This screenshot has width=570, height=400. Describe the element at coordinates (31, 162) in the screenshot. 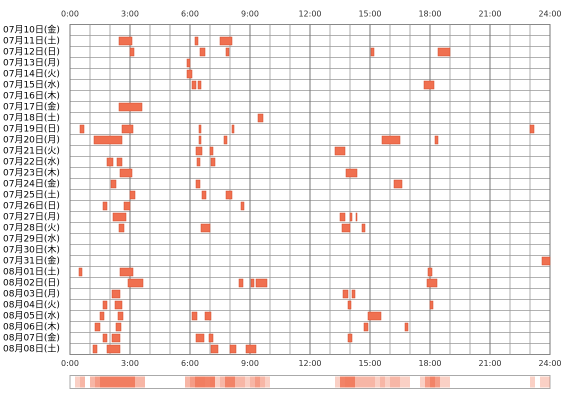

I see `row-label: 07月22日(水)` at that location.